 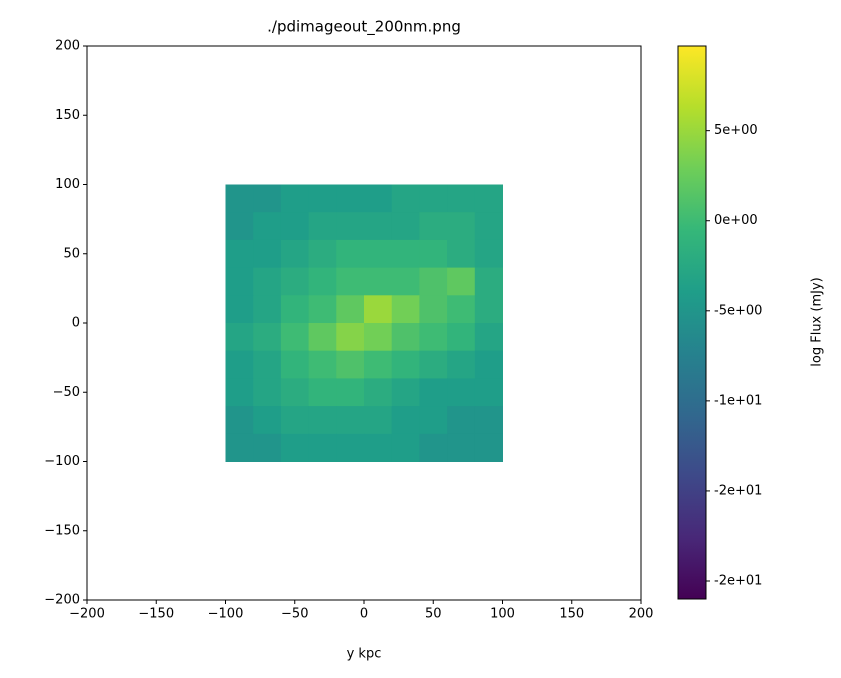 I want to click on chart-title: ./pdimageout_200nm.png, so click(x=364, y=27).